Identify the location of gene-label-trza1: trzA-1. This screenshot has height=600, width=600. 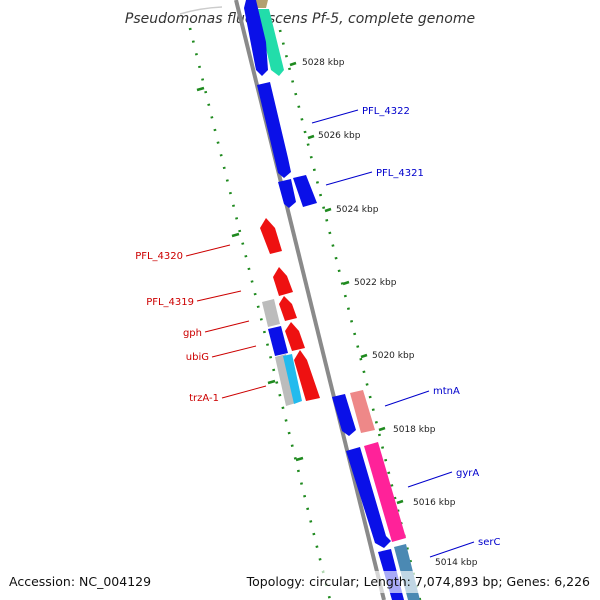
(204, 398).